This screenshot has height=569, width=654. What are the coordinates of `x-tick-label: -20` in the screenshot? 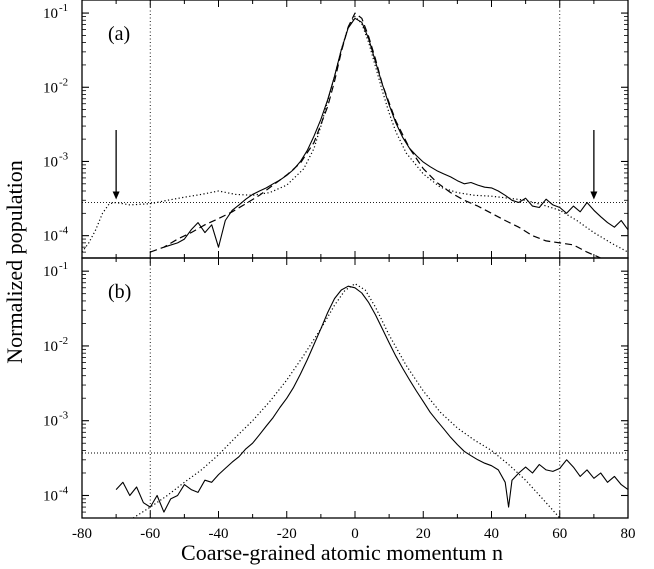 It's located at (287, 534).